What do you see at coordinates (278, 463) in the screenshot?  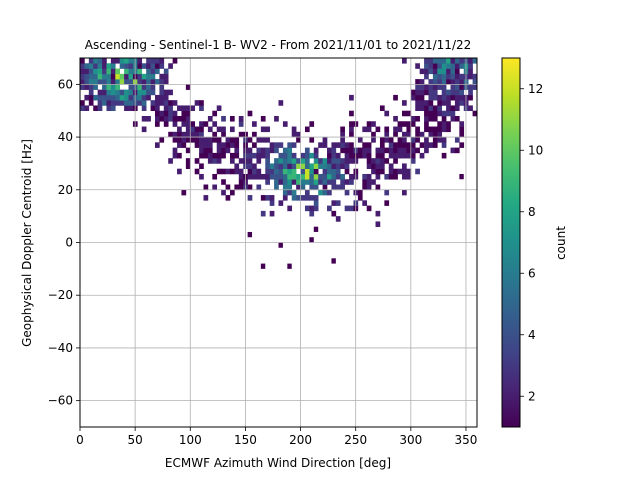 I see `x-axis-label: ECMWF Azimuth Wind Direction [deg]` at bounding box center [278, 463].